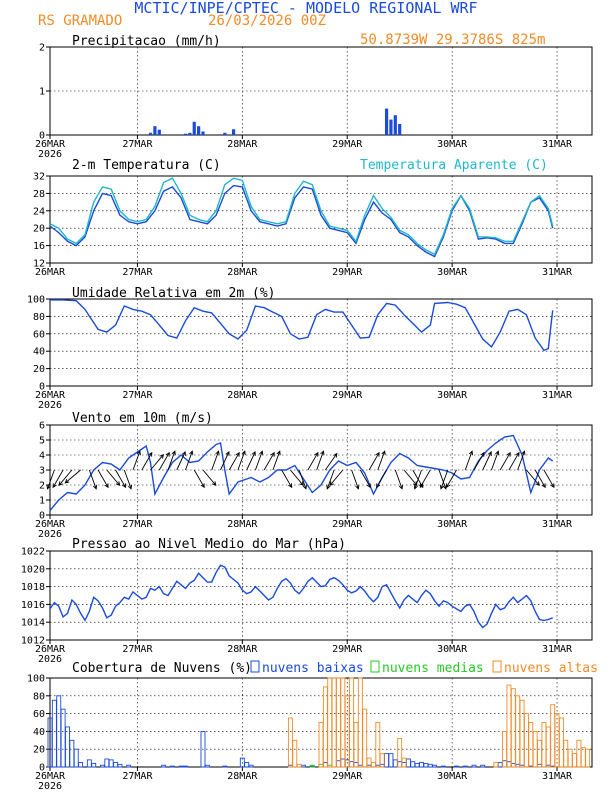  What do you see at coordinates (267, 21) in the screenshot?
I see `header-run: 26/03/2026 00Z` at bounding box center [267, 21].